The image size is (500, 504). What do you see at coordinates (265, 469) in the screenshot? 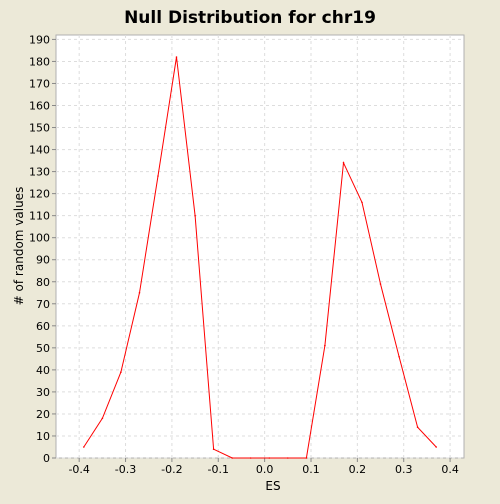
I see `x-tick-label: 0.0` at bounding box center [265, 469].